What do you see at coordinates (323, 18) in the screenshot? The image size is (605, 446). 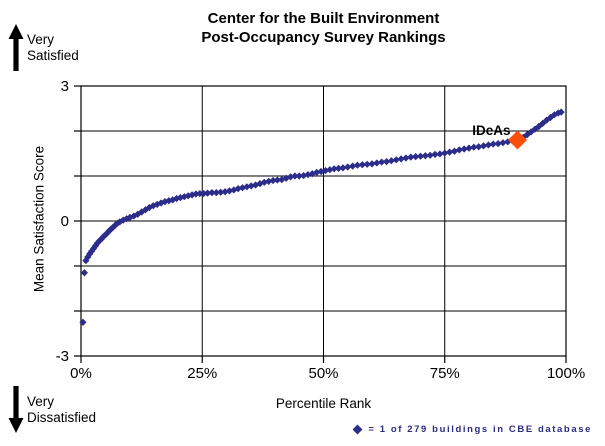 I see `chart-title-line1: Center for the Built Environment` at bounding box center [323, 18].